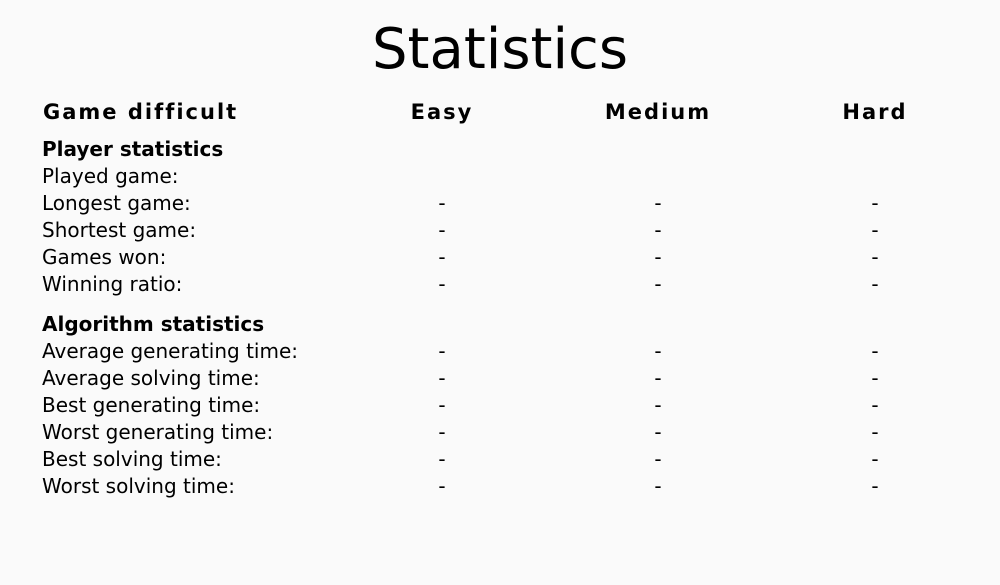 This screenshot has height=585, width=1000. Describe the element at coordinates (500, 49) in the screenshot. I see `page-title: Statistics` at that location.